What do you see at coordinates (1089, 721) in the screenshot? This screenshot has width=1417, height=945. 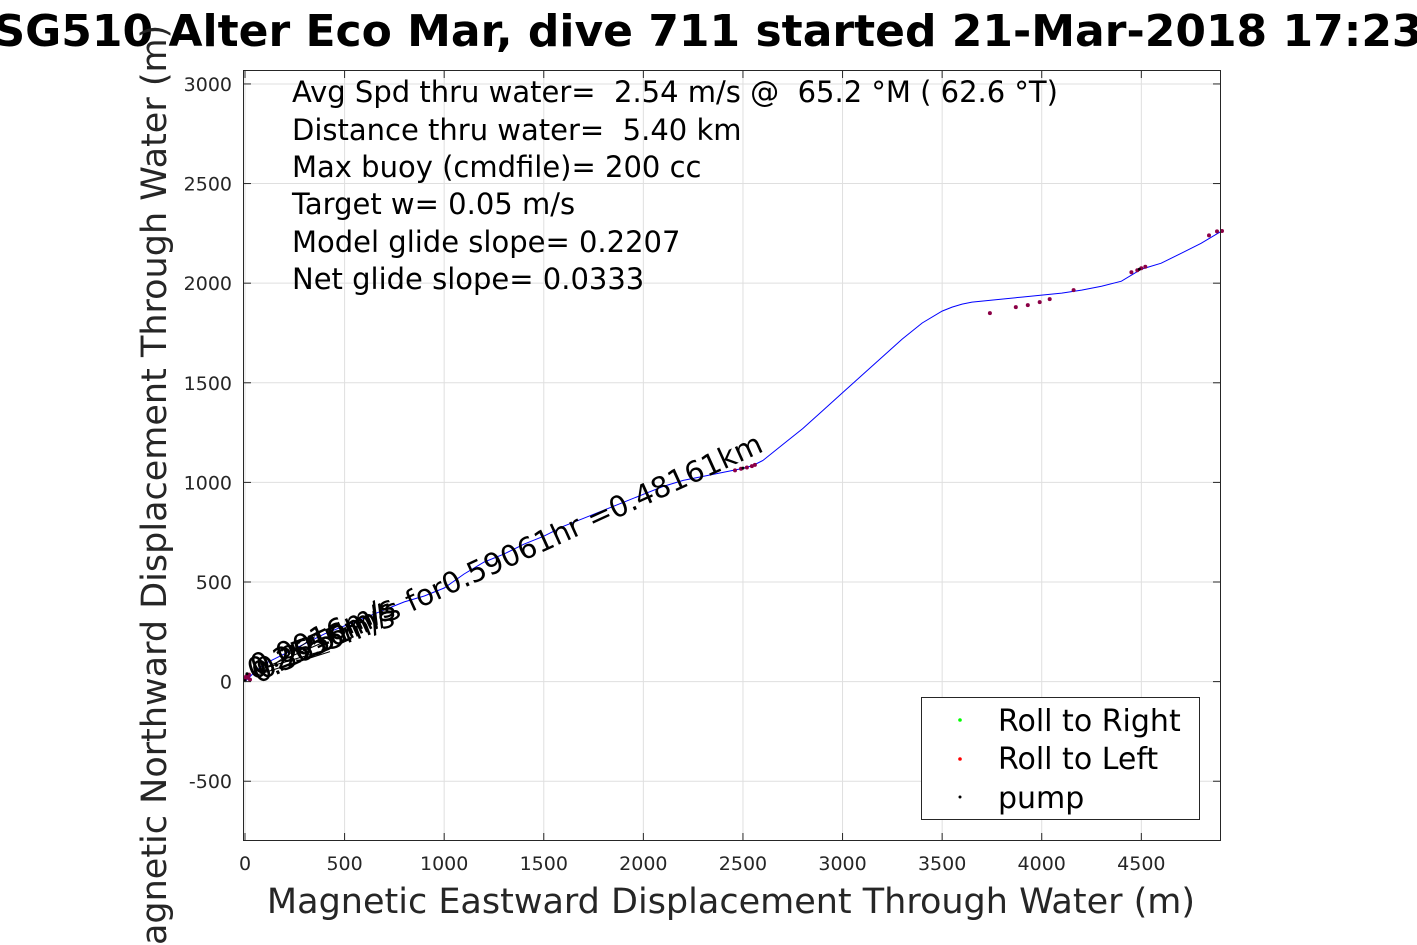 I see `legend-label-roll-right: Roll to Right` at bounding box center [1089, 721].